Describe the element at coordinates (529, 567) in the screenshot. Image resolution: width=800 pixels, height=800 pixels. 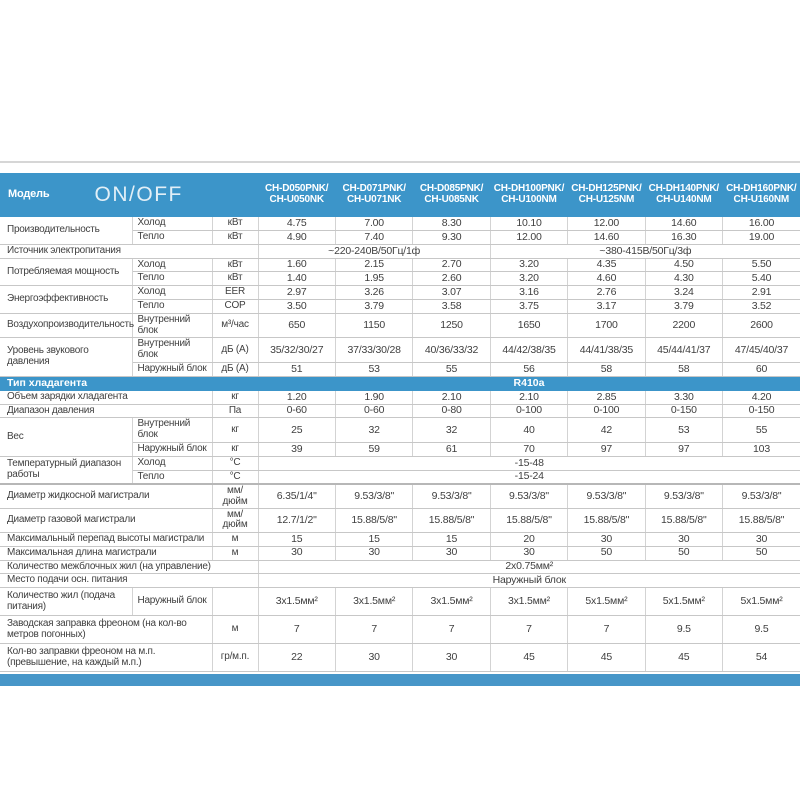
I see `cell: 2х0.75мм²` at that location.